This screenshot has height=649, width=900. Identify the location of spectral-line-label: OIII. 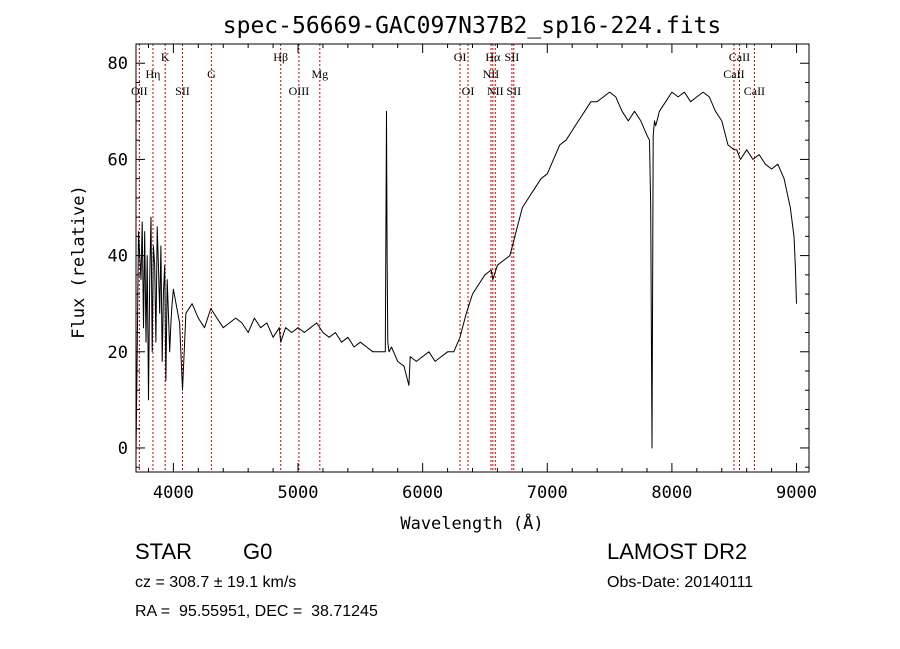
(299, 91).